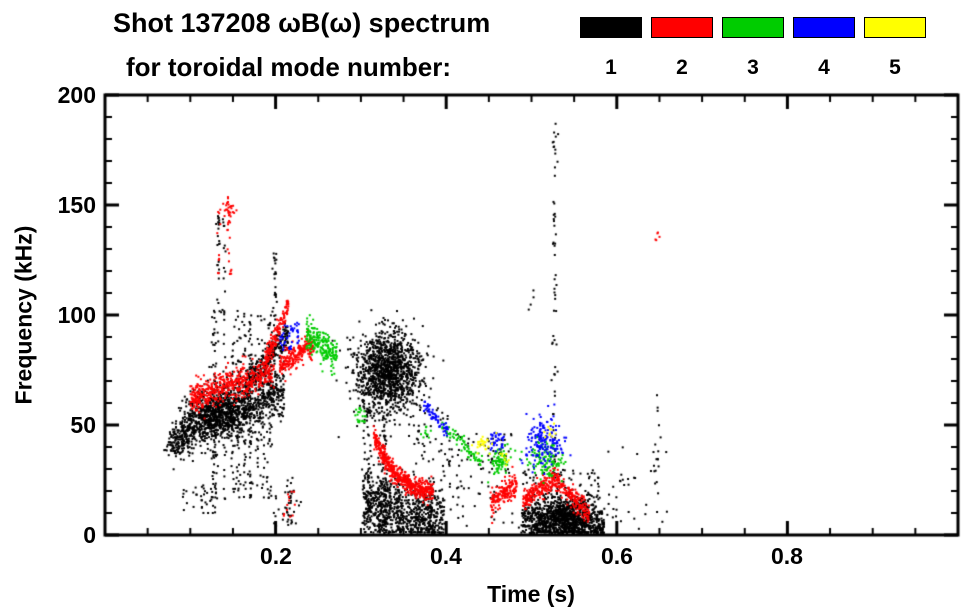 This screenshot has height=615, width=963. What do you see at coordinates (276, 556) in the screenshot?
I see `x-tick-label: 0.2` at bounding box center [276, 556].